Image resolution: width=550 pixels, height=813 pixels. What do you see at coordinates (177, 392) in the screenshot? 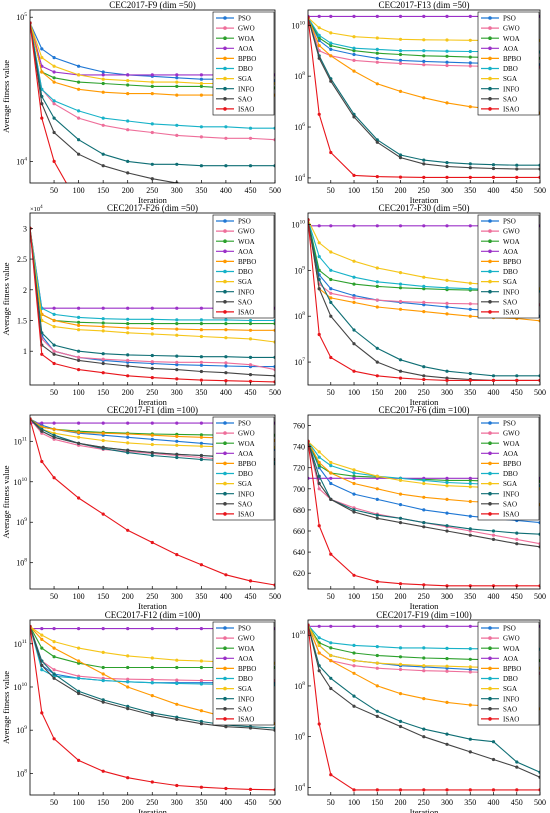
I see `x-tick-label: 300` at bounding box center [177, 392].